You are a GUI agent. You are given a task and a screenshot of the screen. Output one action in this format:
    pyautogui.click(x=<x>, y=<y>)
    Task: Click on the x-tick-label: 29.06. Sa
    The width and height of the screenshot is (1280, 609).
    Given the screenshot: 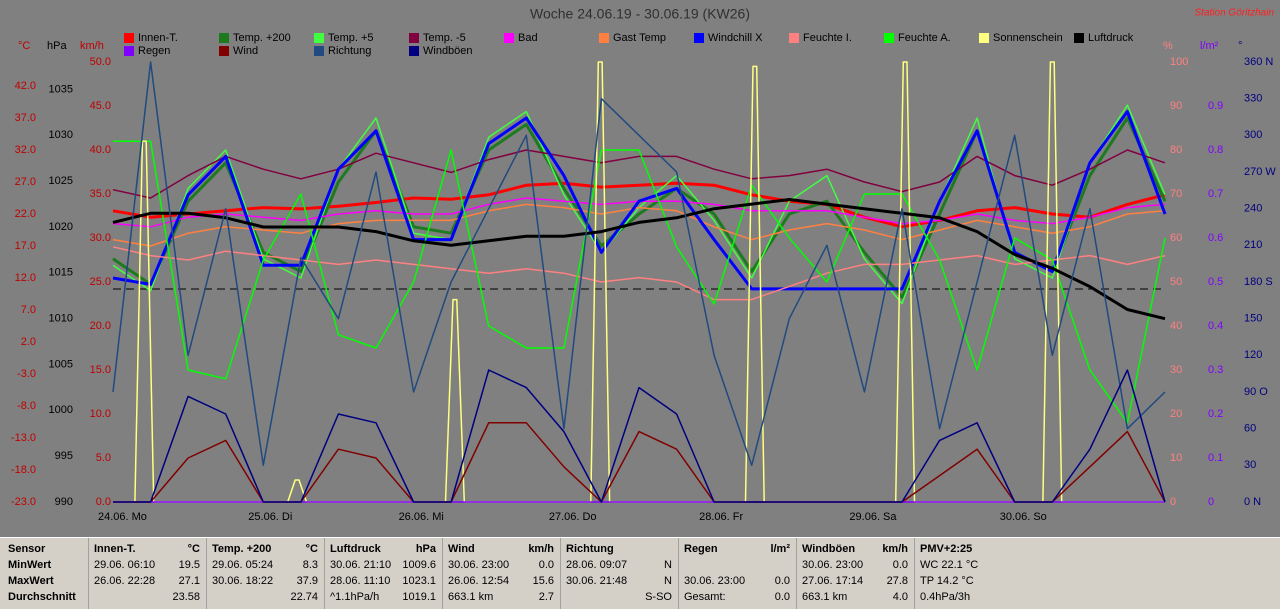 What is the action you would take?
    pyautogui.click(x=873, y=517)
    